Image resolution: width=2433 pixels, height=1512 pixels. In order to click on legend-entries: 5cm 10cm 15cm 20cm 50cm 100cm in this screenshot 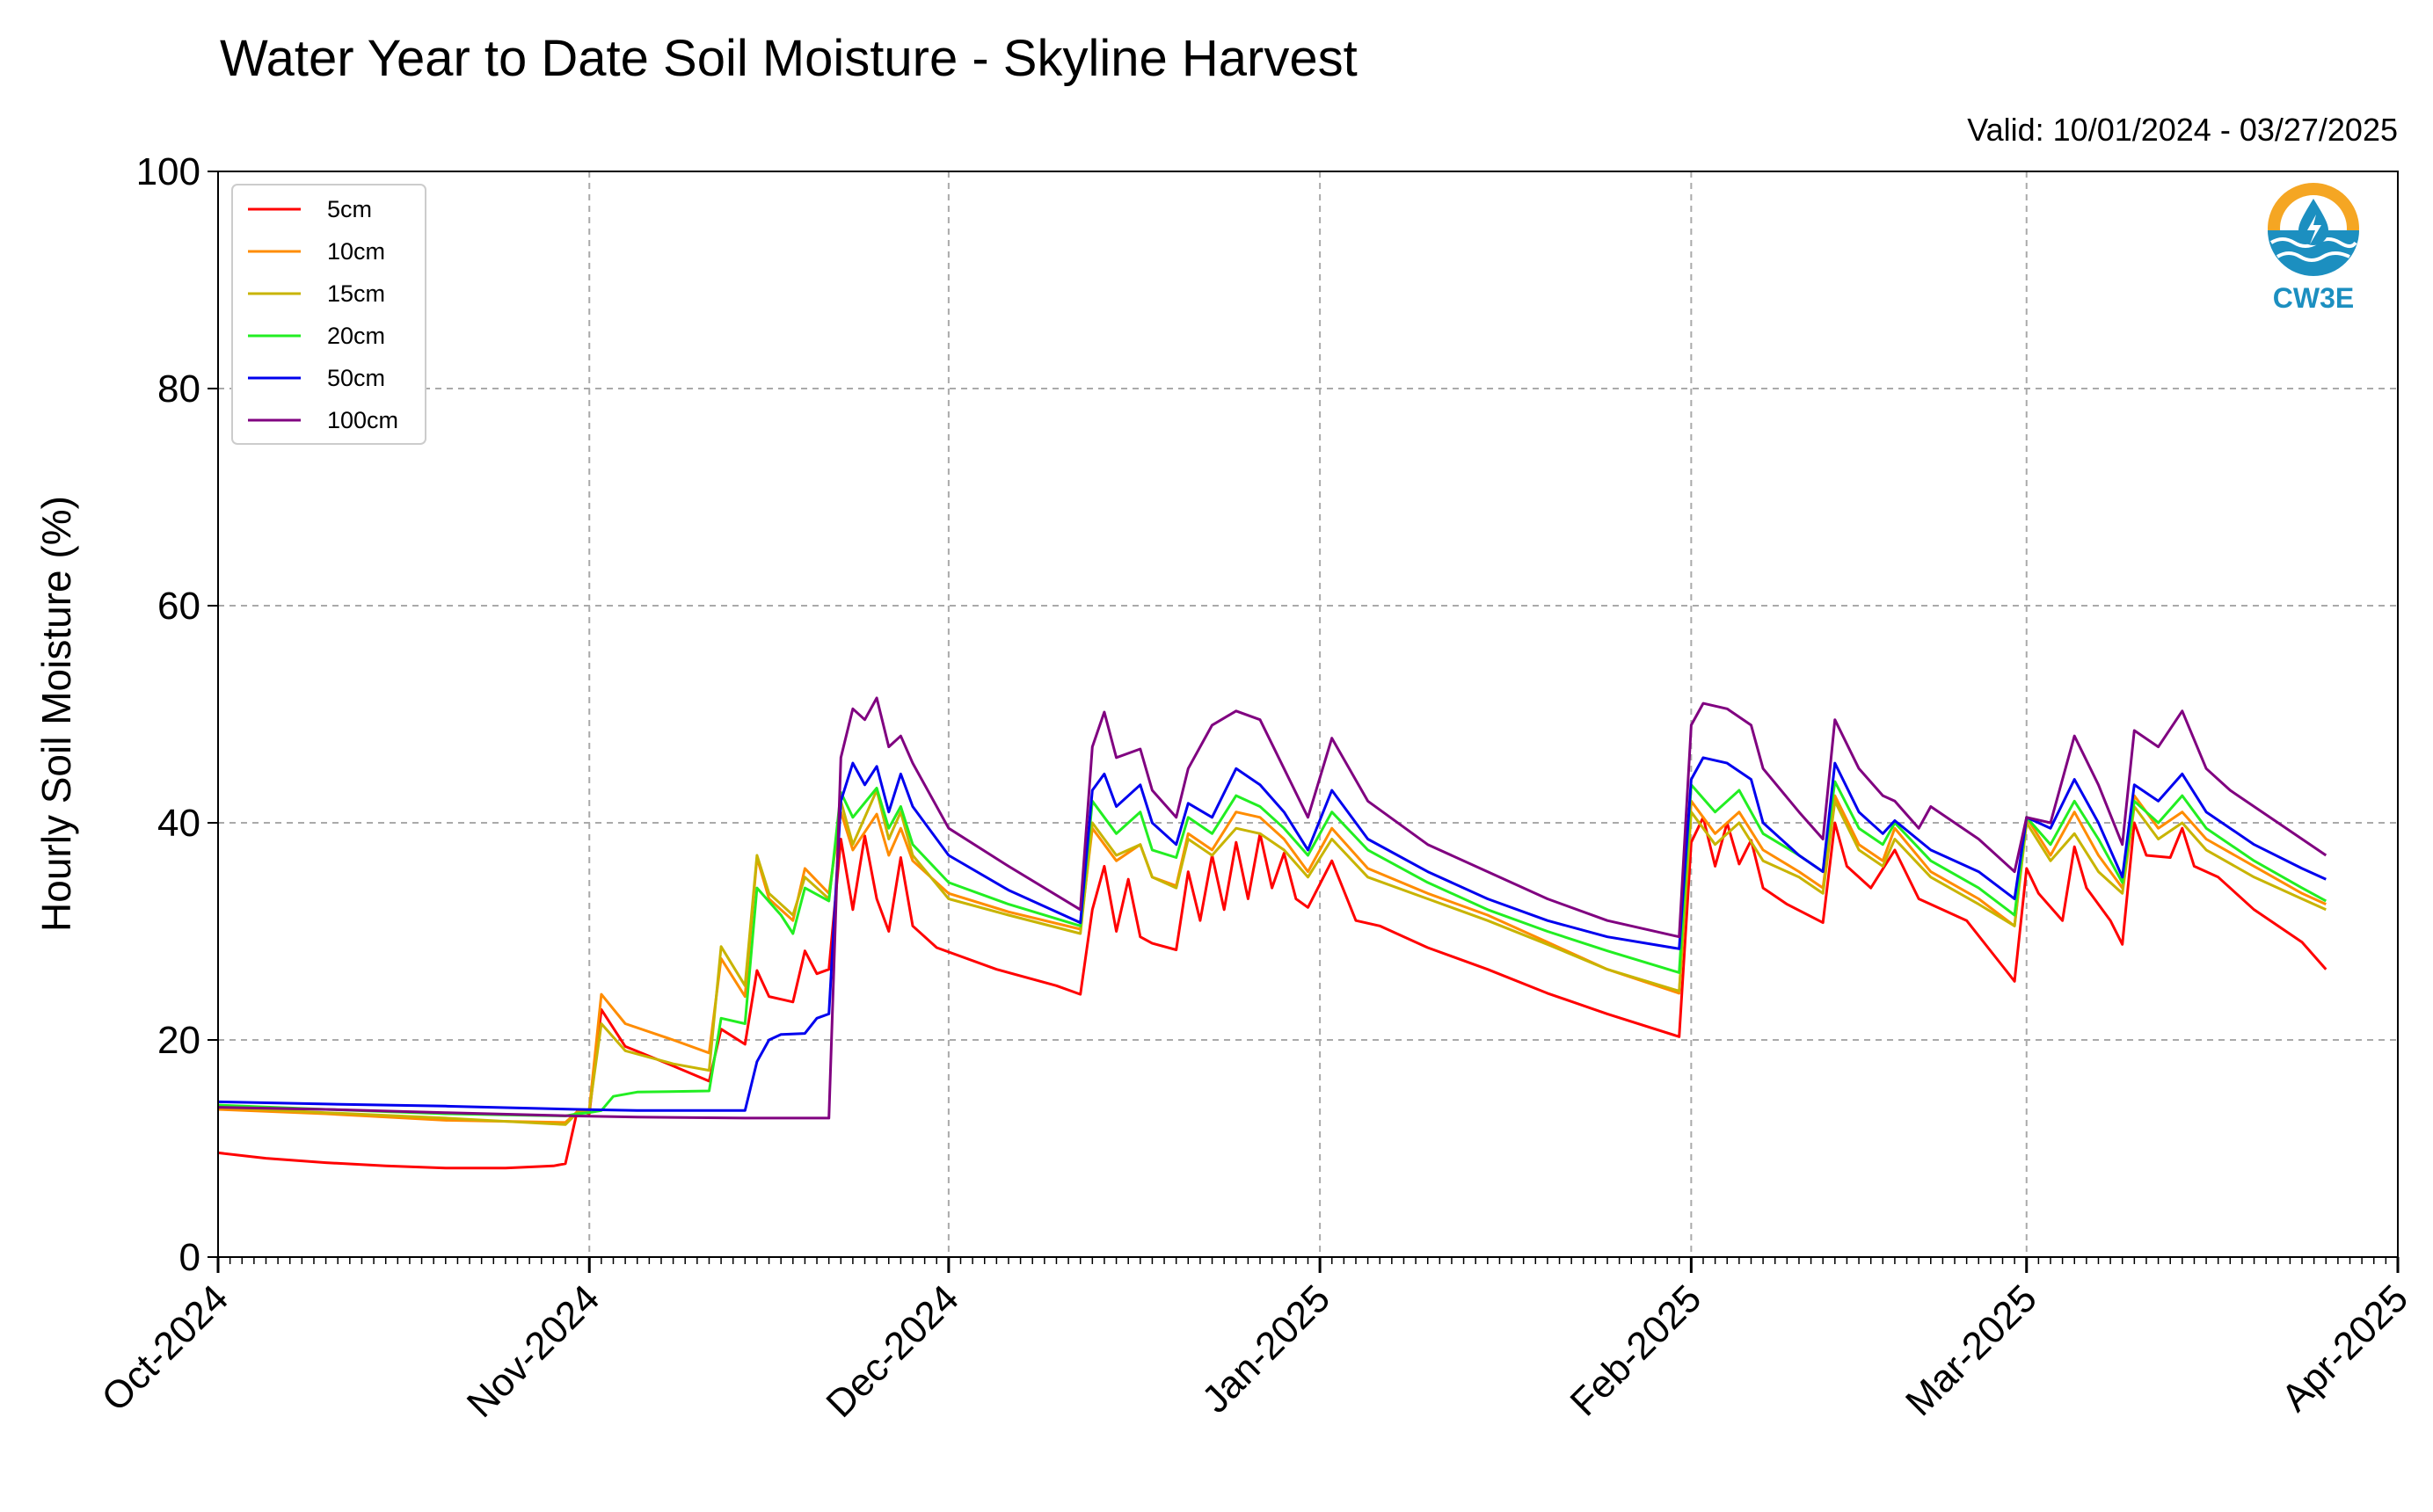, I will do `click(323, 314)`.